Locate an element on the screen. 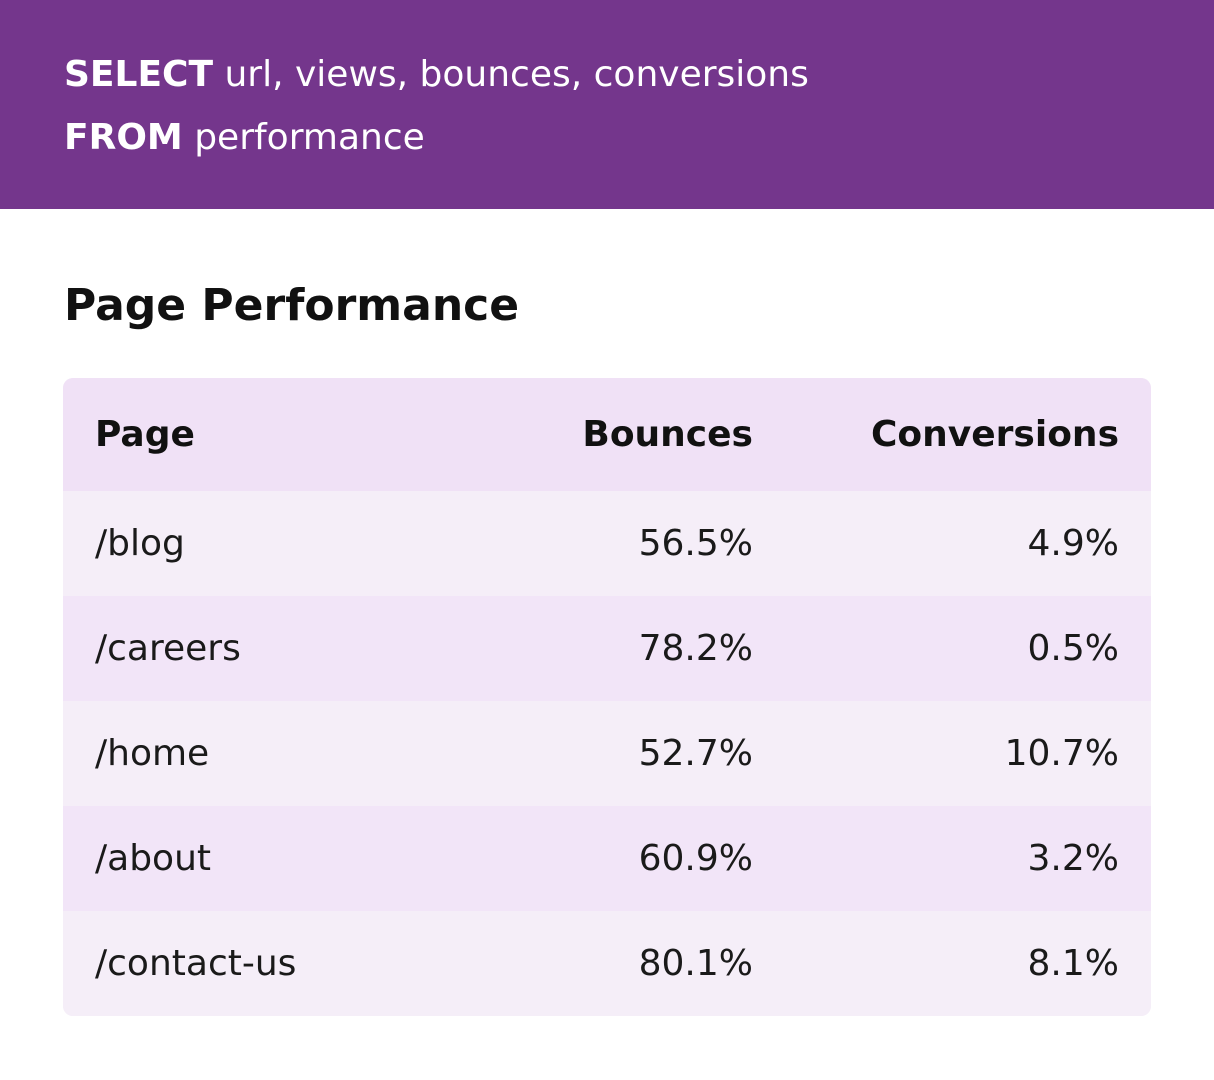 This screenshot has width=1214, height=1080. column-header-conversions: Conversions is located at coordinates (995, 434).